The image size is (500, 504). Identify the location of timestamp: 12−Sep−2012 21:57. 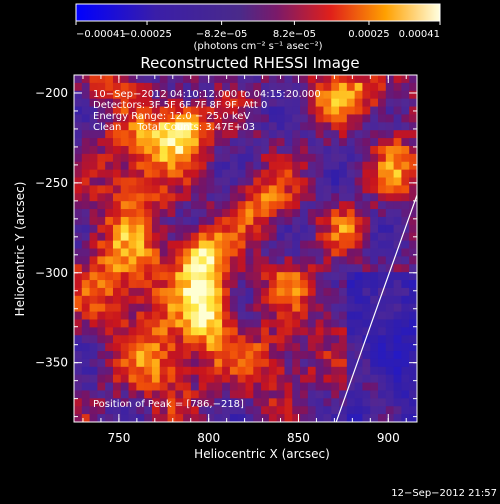
(444, 493).